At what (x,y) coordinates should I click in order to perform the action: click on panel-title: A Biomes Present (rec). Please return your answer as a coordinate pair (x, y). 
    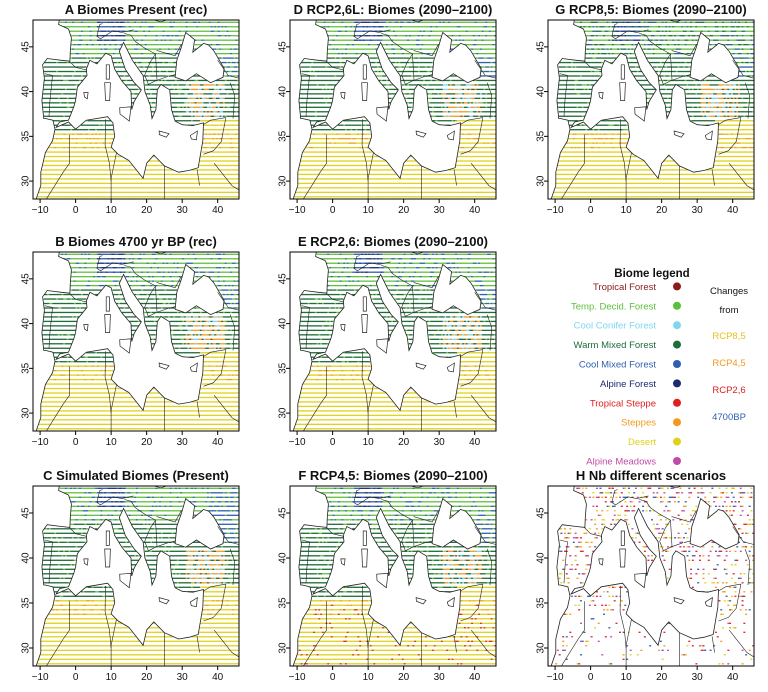
    Looking at the image, I should click on (136, 9).